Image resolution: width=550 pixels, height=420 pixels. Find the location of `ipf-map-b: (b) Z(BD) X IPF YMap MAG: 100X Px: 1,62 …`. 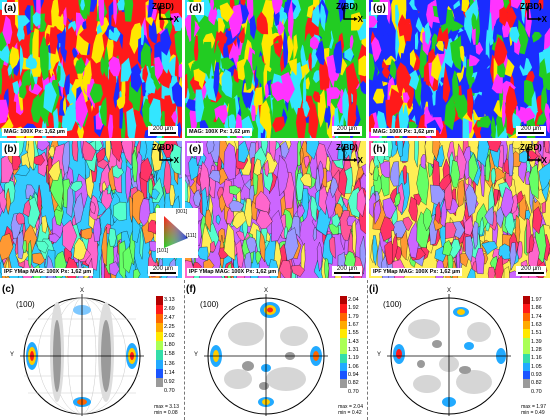

ipf-map-b: (b) Z(BD) X IPF YMap MAG: 100X Px: 1,62 … is located at coordinates (91, 209).